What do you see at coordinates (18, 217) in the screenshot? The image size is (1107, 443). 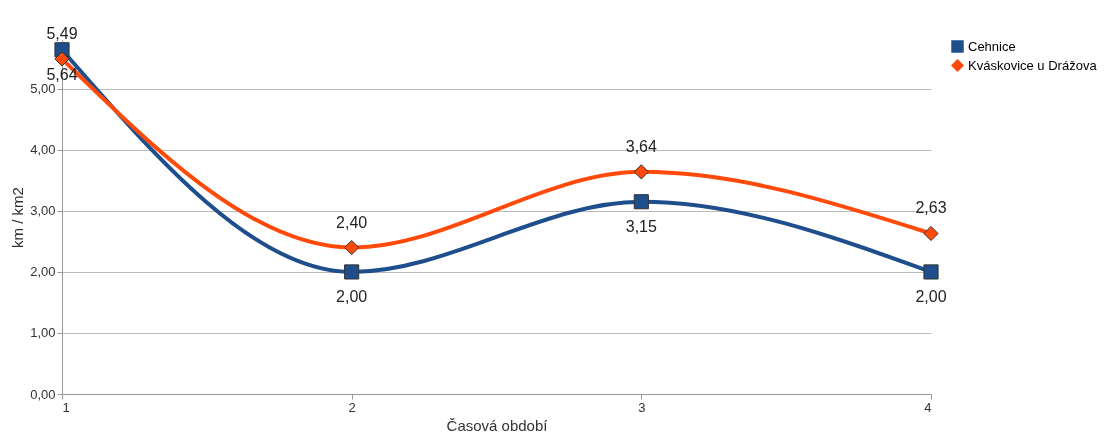 I see `y-axis-title: km / km2` at bounding box center [18, 217].